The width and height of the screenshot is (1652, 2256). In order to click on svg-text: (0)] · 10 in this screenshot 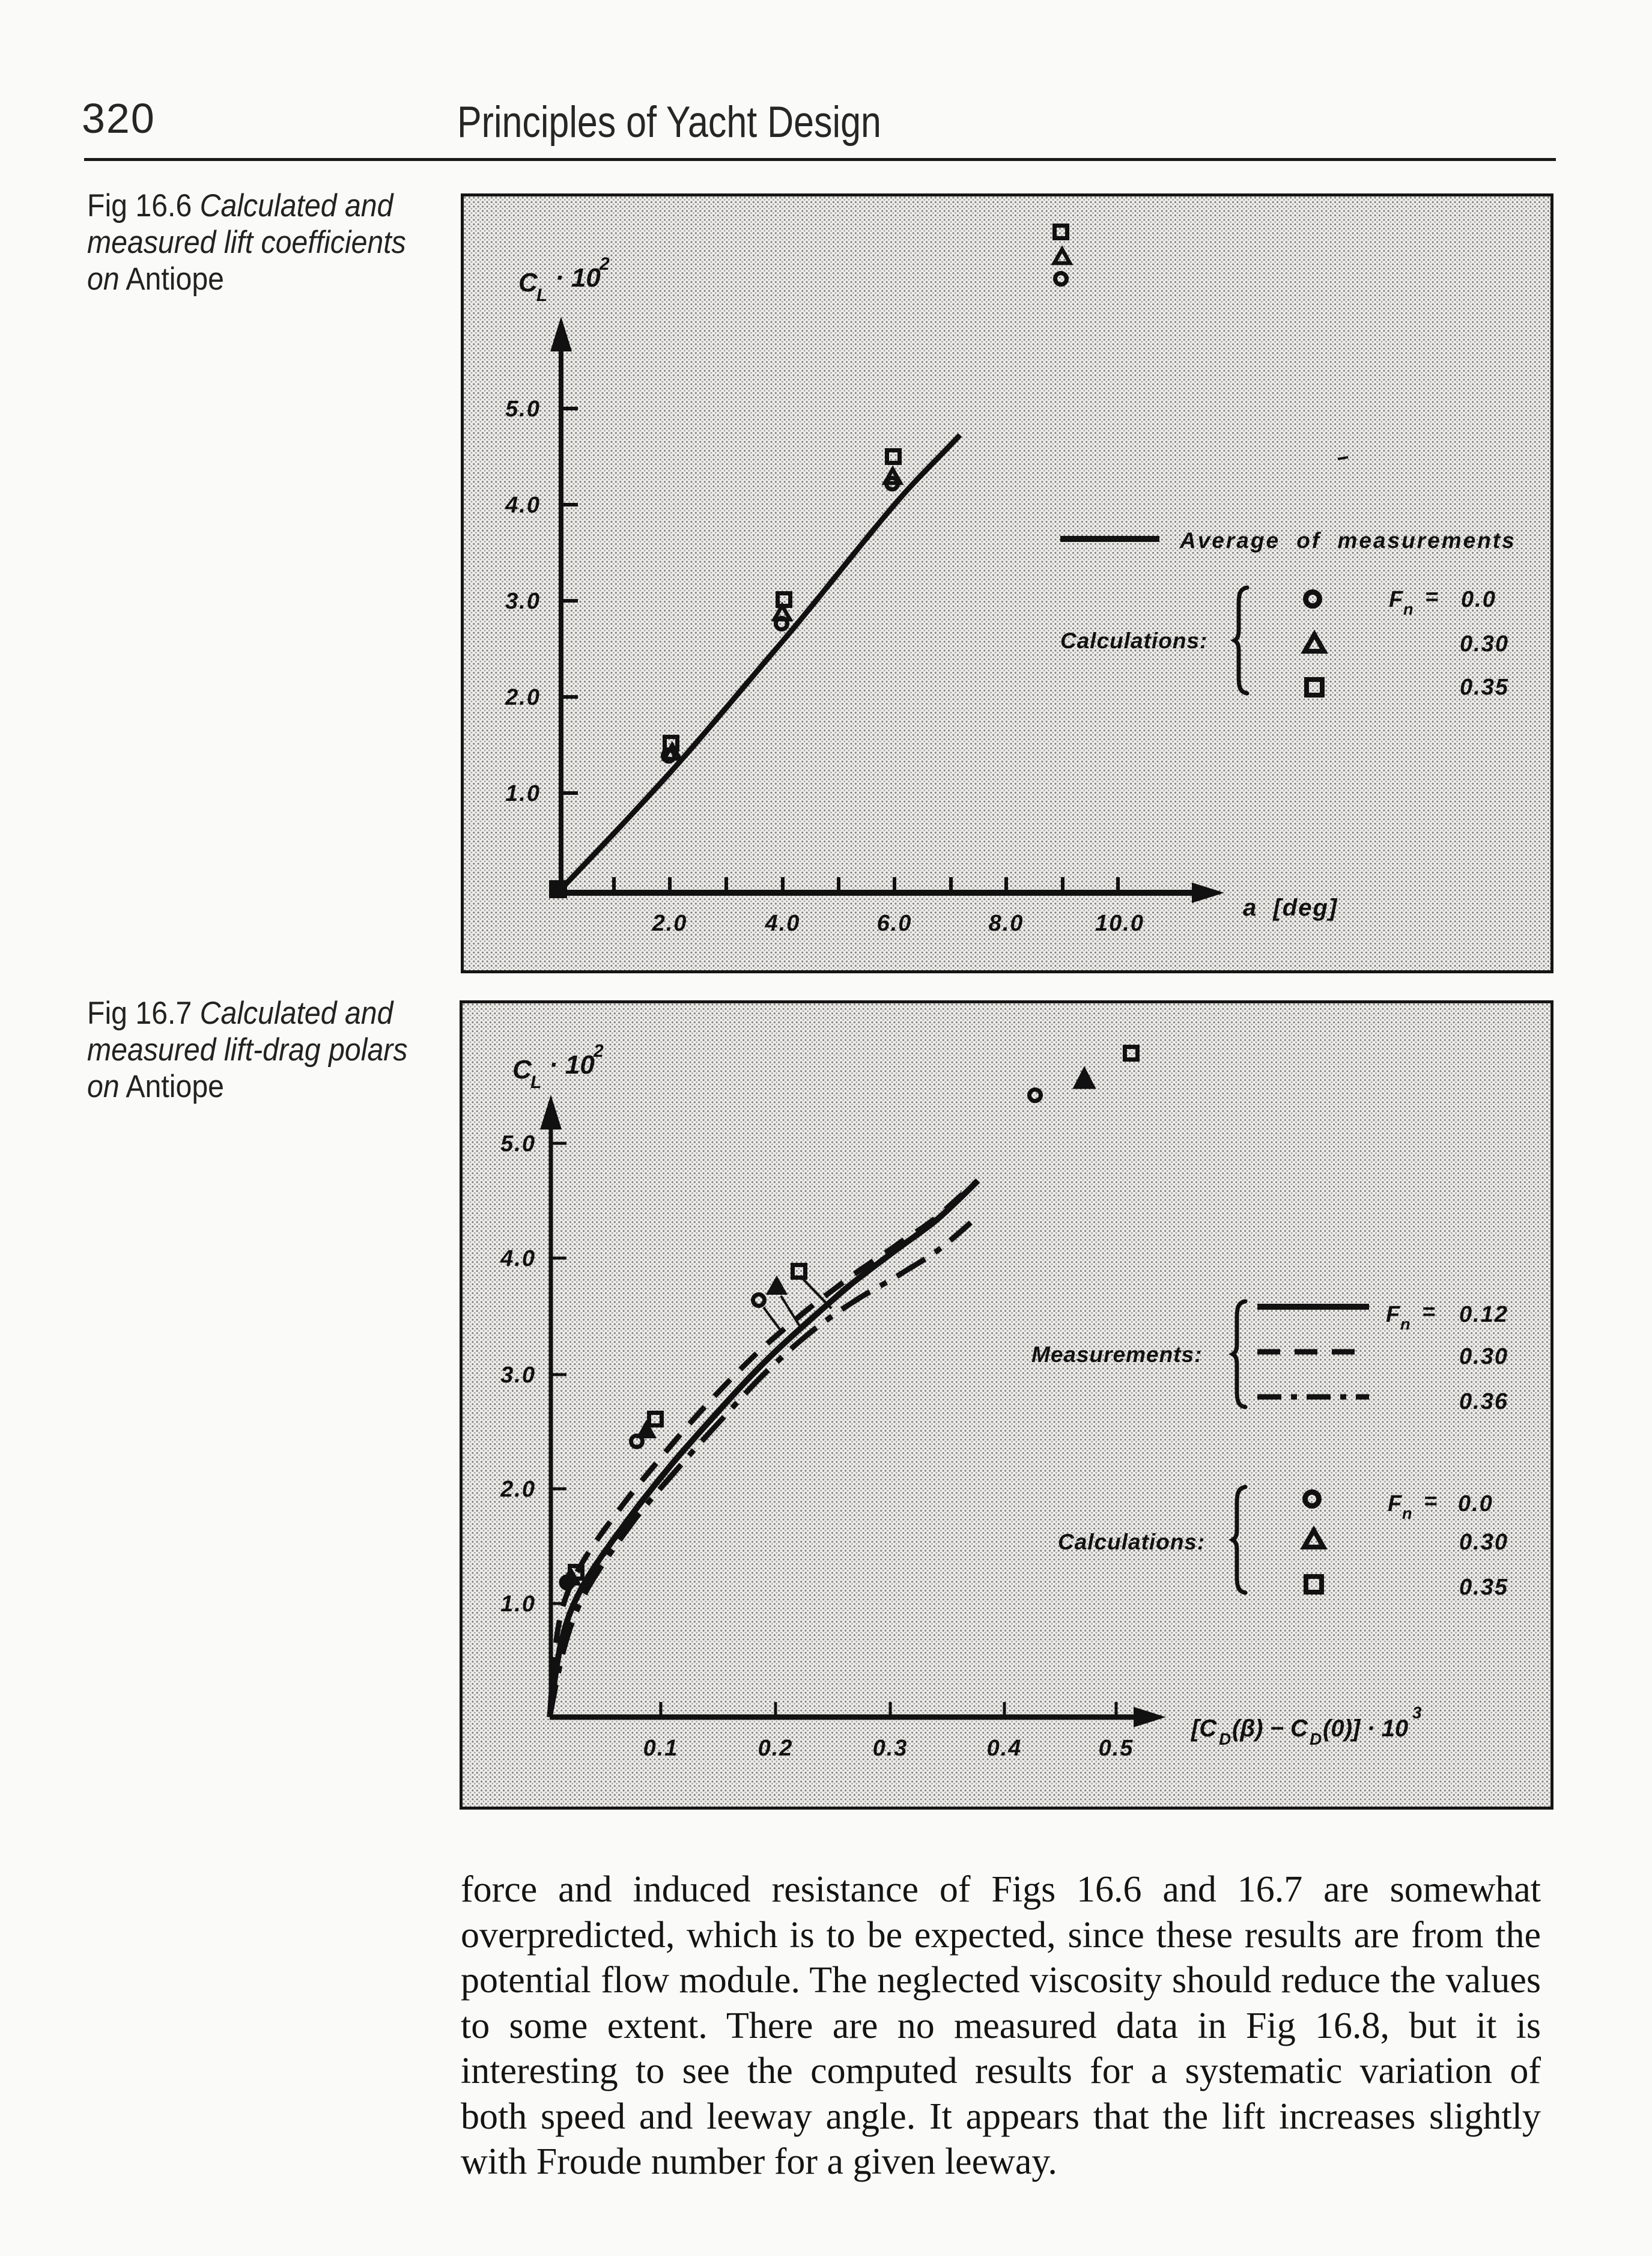, I will do `click(1365, 1728)`.